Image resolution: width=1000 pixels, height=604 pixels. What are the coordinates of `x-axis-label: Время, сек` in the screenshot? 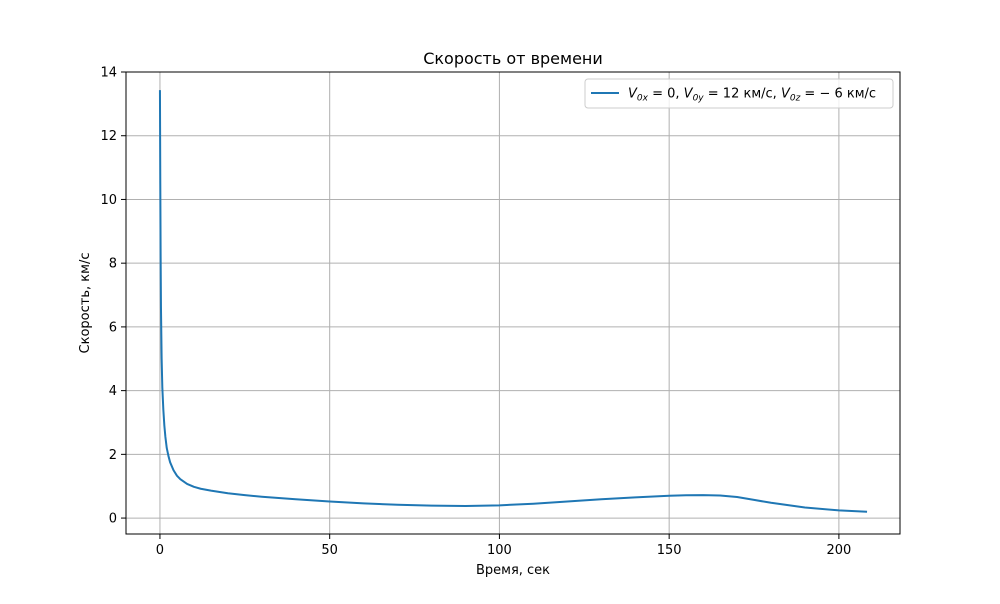 It's located at (513, 570).